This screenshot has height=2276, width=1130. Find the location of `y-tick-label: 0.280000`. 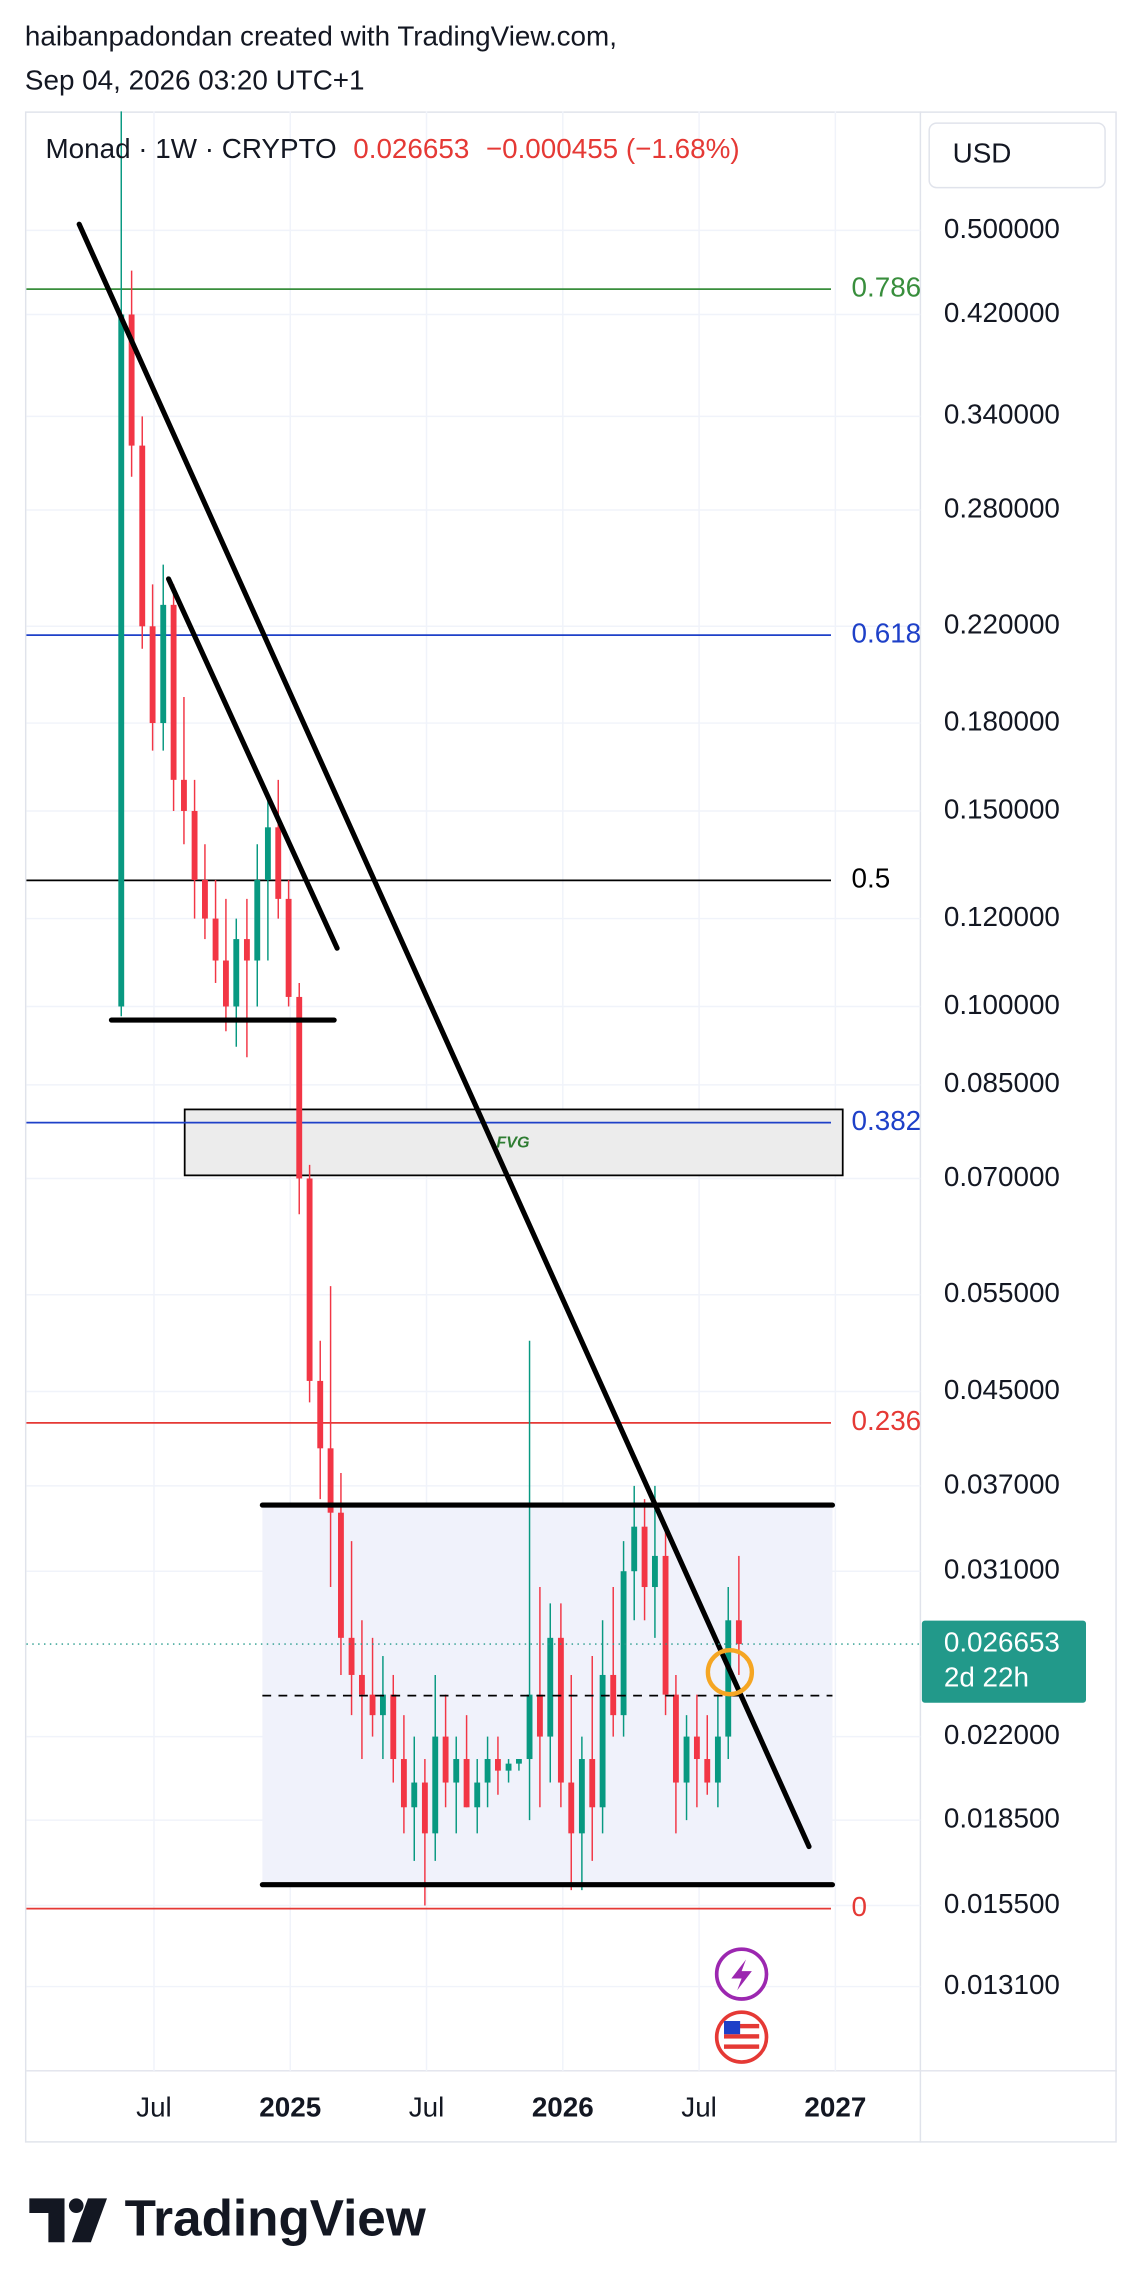

y-tick-label: 0.280000 is located at coordinates (1002, 507).